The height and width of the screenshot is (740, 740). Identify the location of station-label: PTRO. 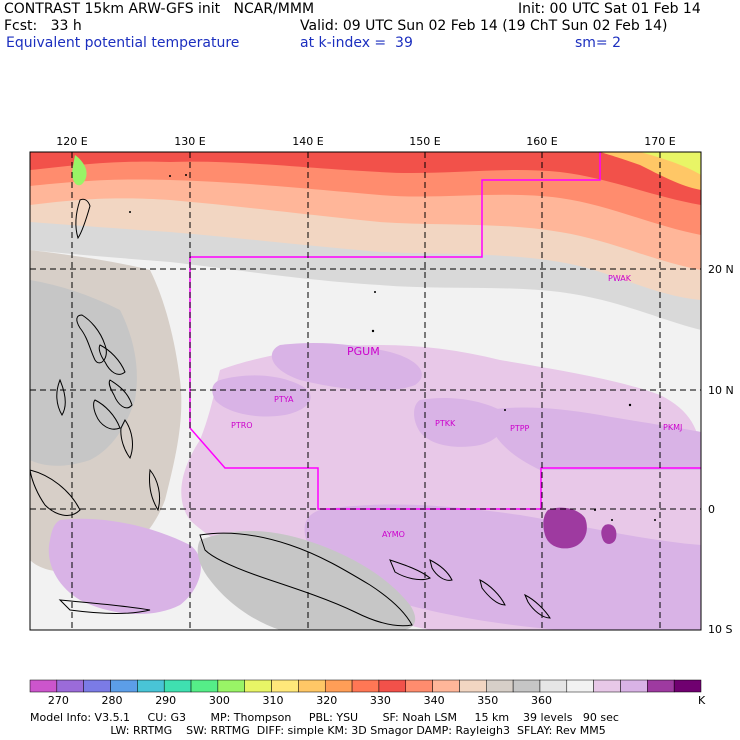
(242, 425).